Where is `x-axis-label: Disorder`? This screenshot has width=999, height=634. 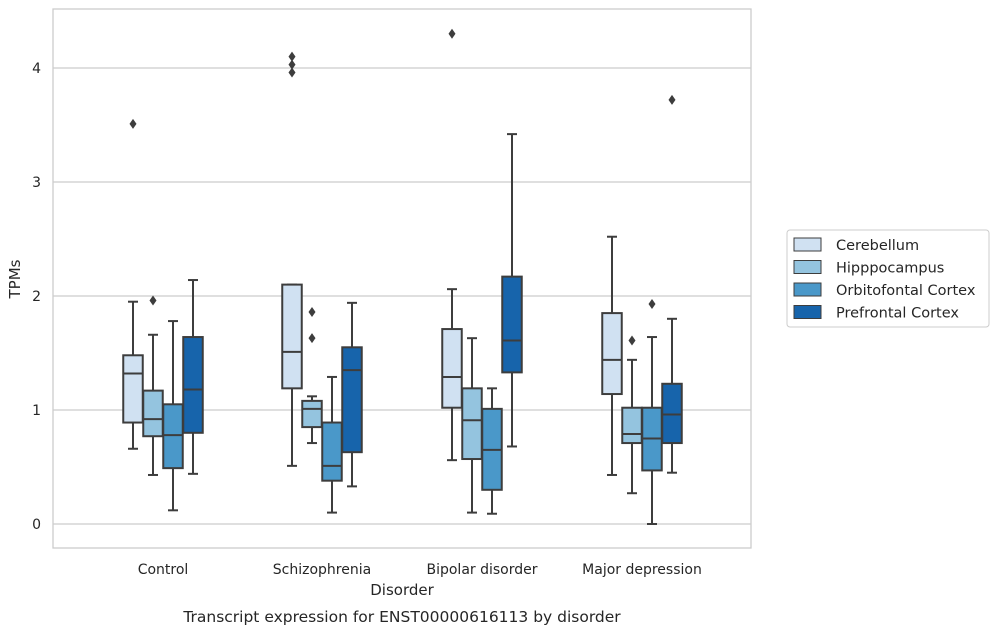
x-axis-label: Disorder is located at coordinates (402, 590).